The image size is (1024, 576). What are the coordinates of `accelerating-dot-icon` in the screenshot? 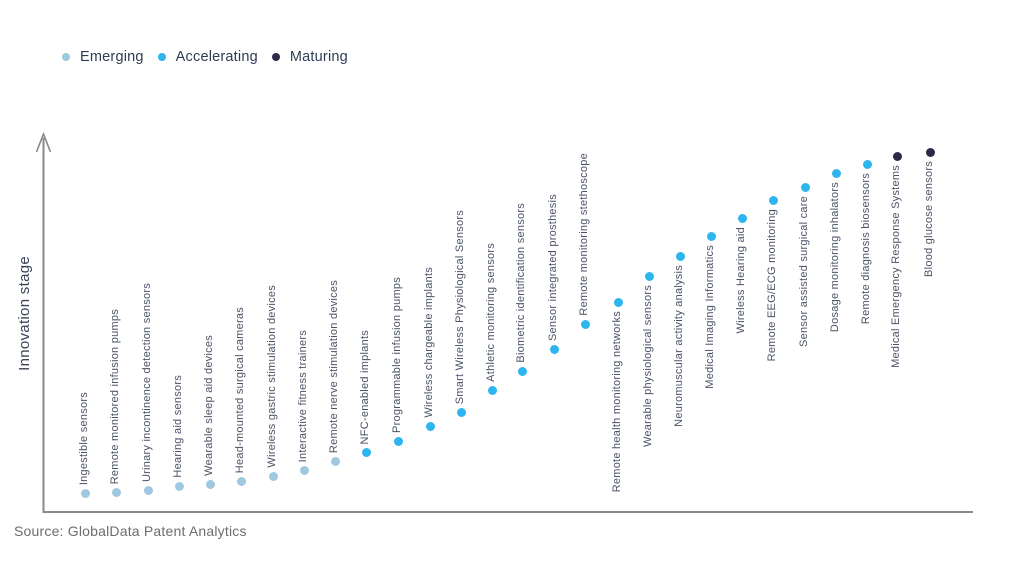 It's located at (161, 57).